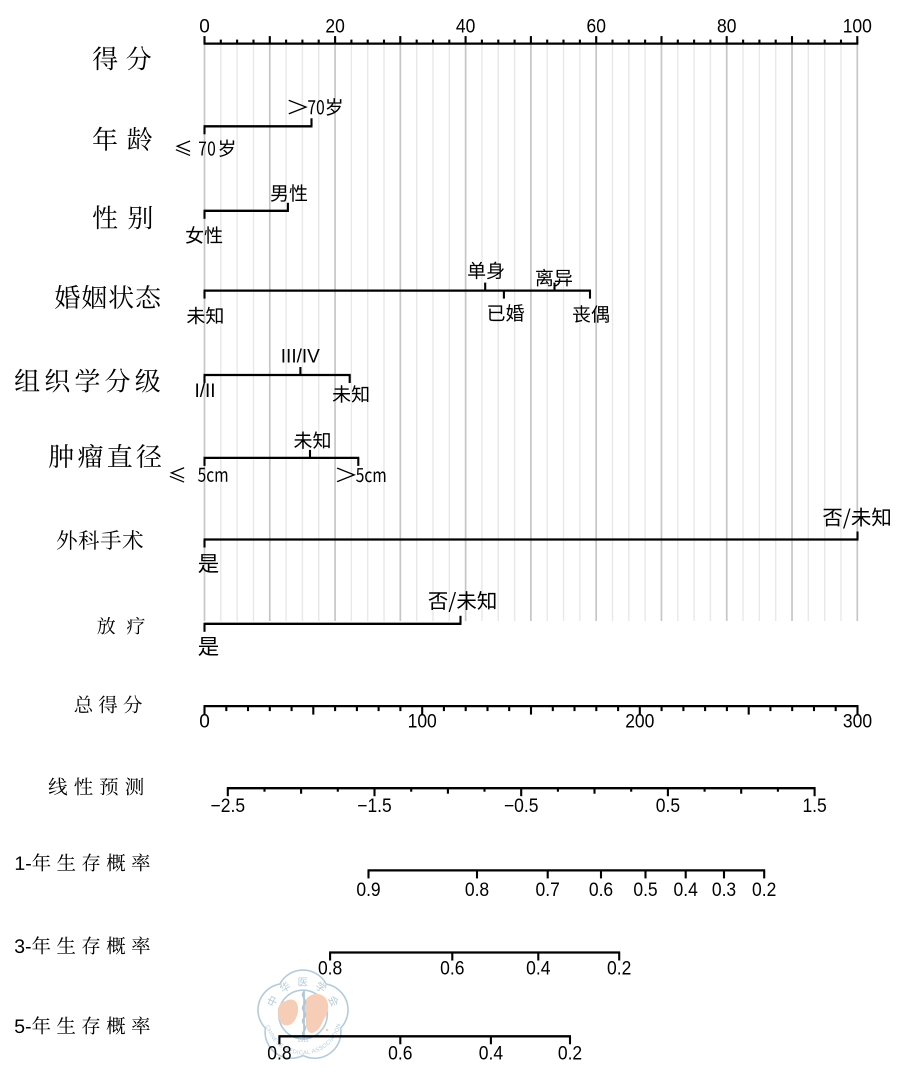  I want to click on svg-text: 80, so click(726, 27).